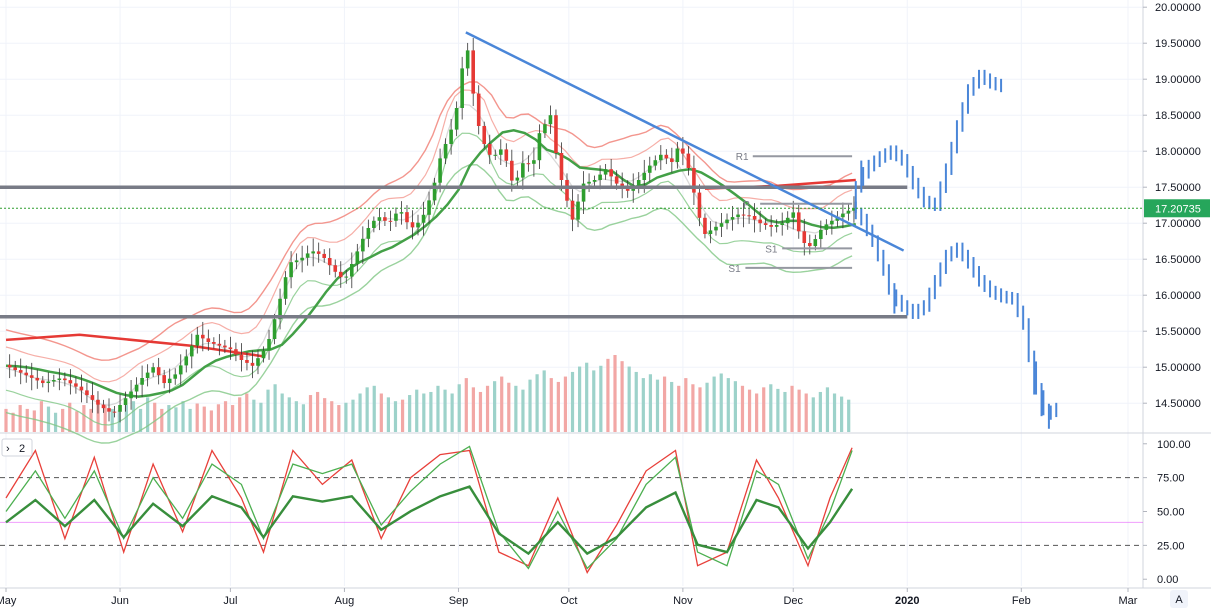  I want to click on moving-average-slow-early, so click(134, 345).